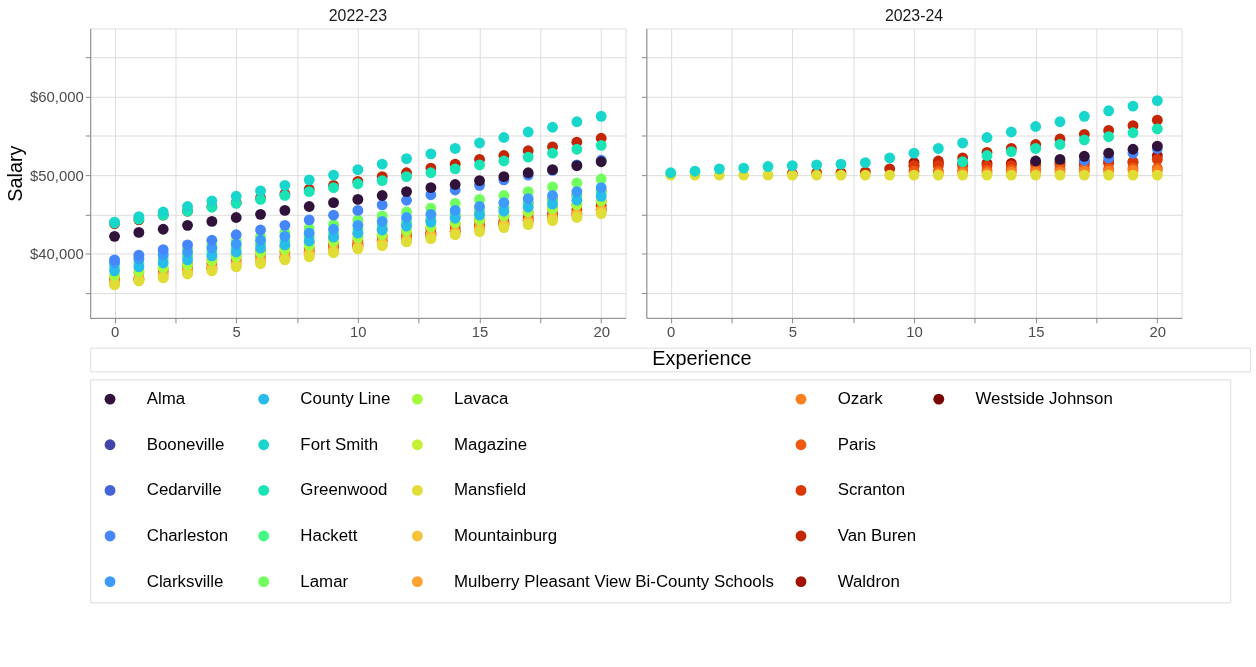 This screenshot has width=1256, height=667. What do you see at coordinates (57, 175) in the screenshot?
I see `y-tick-label: $50,000` at bounding box center [57, 175].